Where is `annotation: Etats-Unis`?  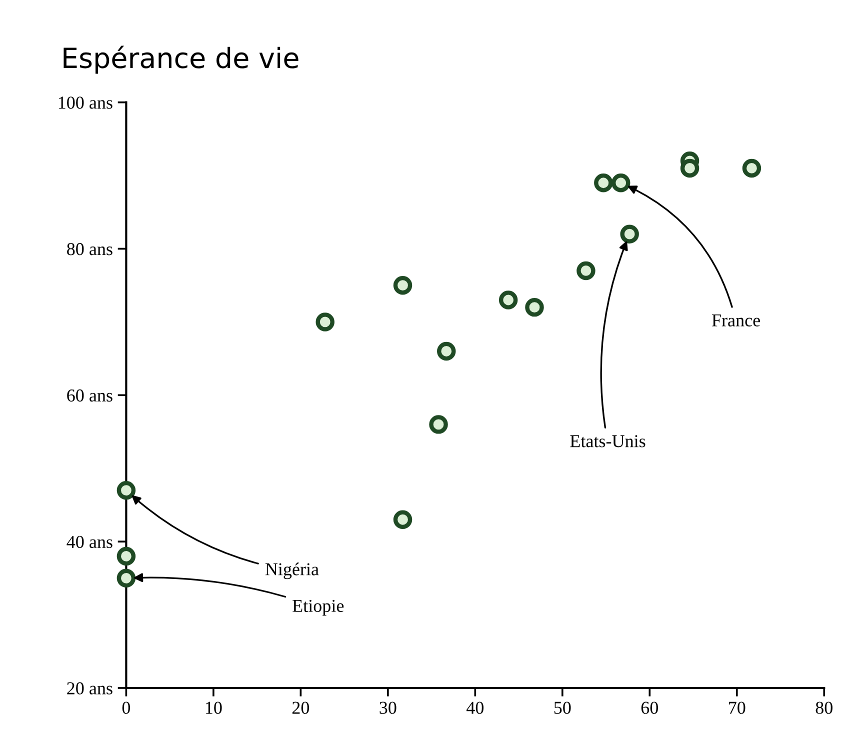 annotation: Etats-Unis is located at coordinates (608, 441).